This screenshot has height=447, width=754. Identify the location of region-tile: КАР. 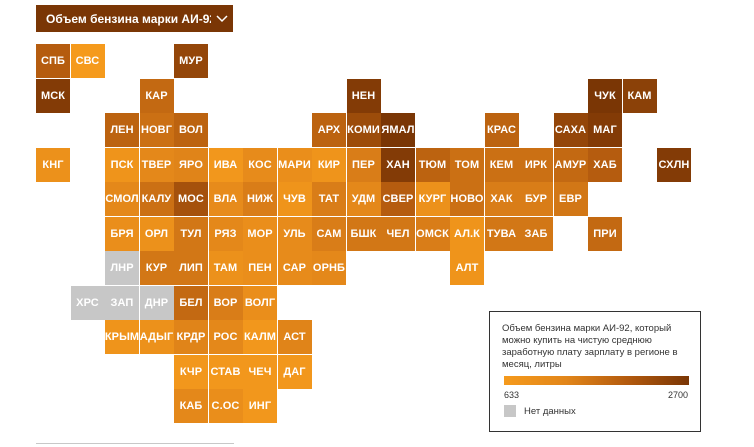
(156, 95).